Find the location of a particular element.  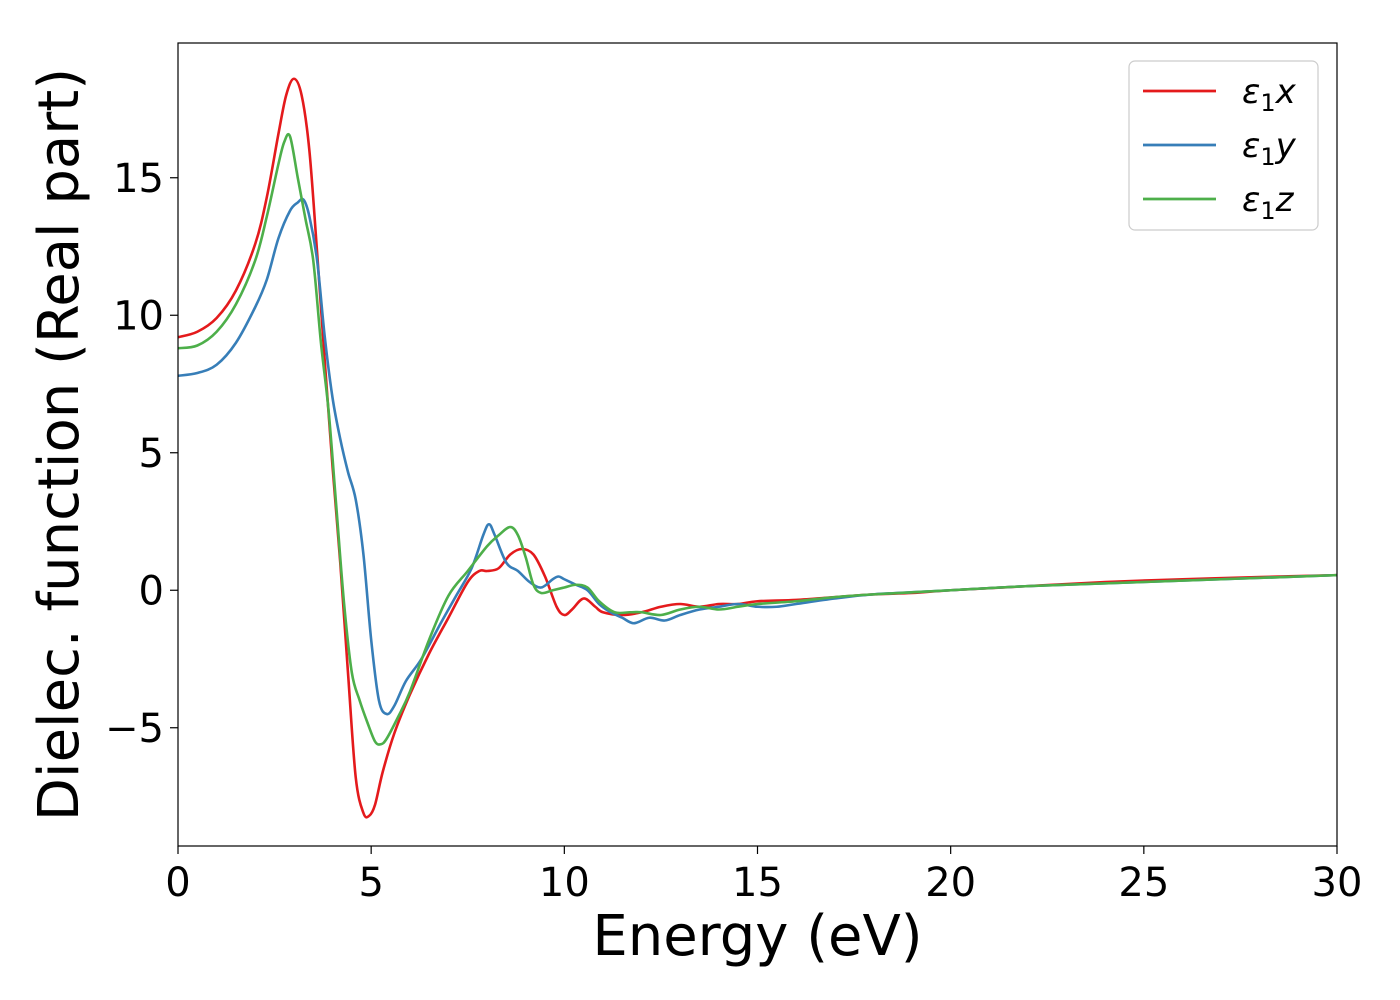

y-tick-label: 0 is located at coordinates (151, 591).